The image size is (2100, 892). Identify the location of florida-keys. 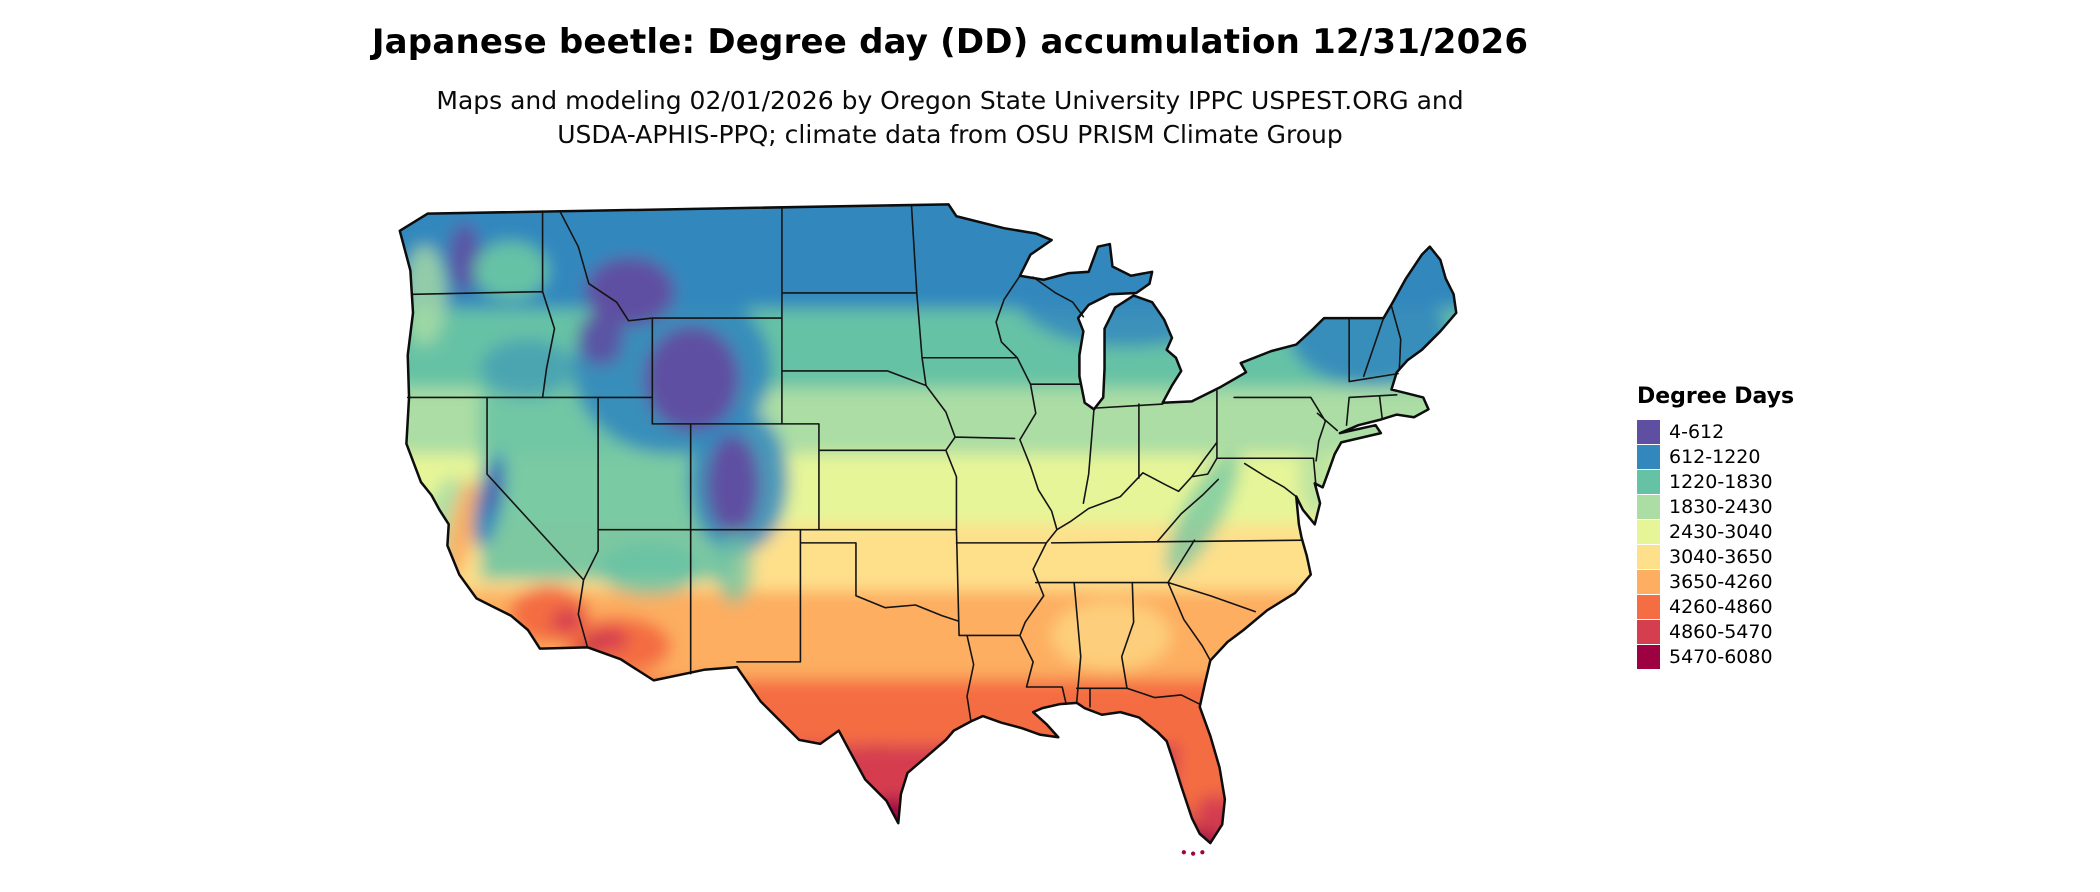
(1193, 853).